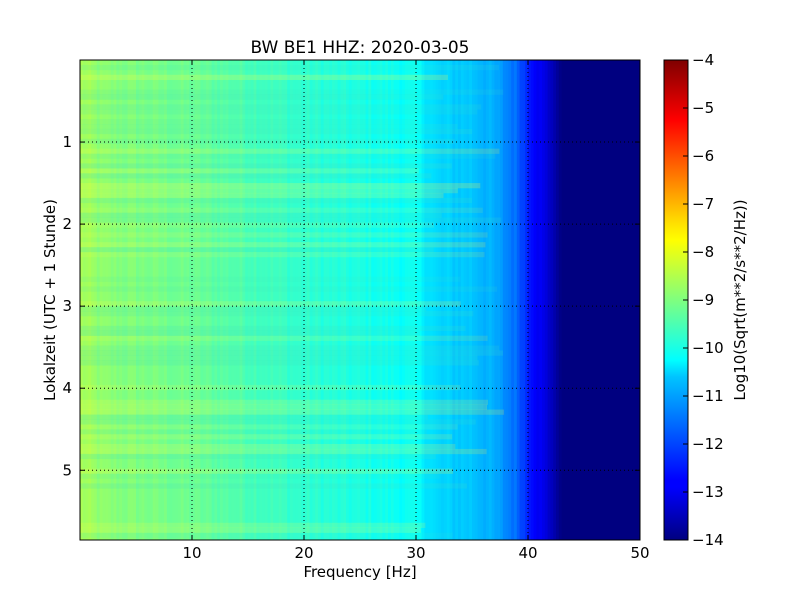 The height and width of the screenshot is (600, 800). What do you see at coordinates (359, 48) in the screenshot?
I see `chart-title: BW BE1 HHZ: 2020-03-05` at bounding box center [359, 48].